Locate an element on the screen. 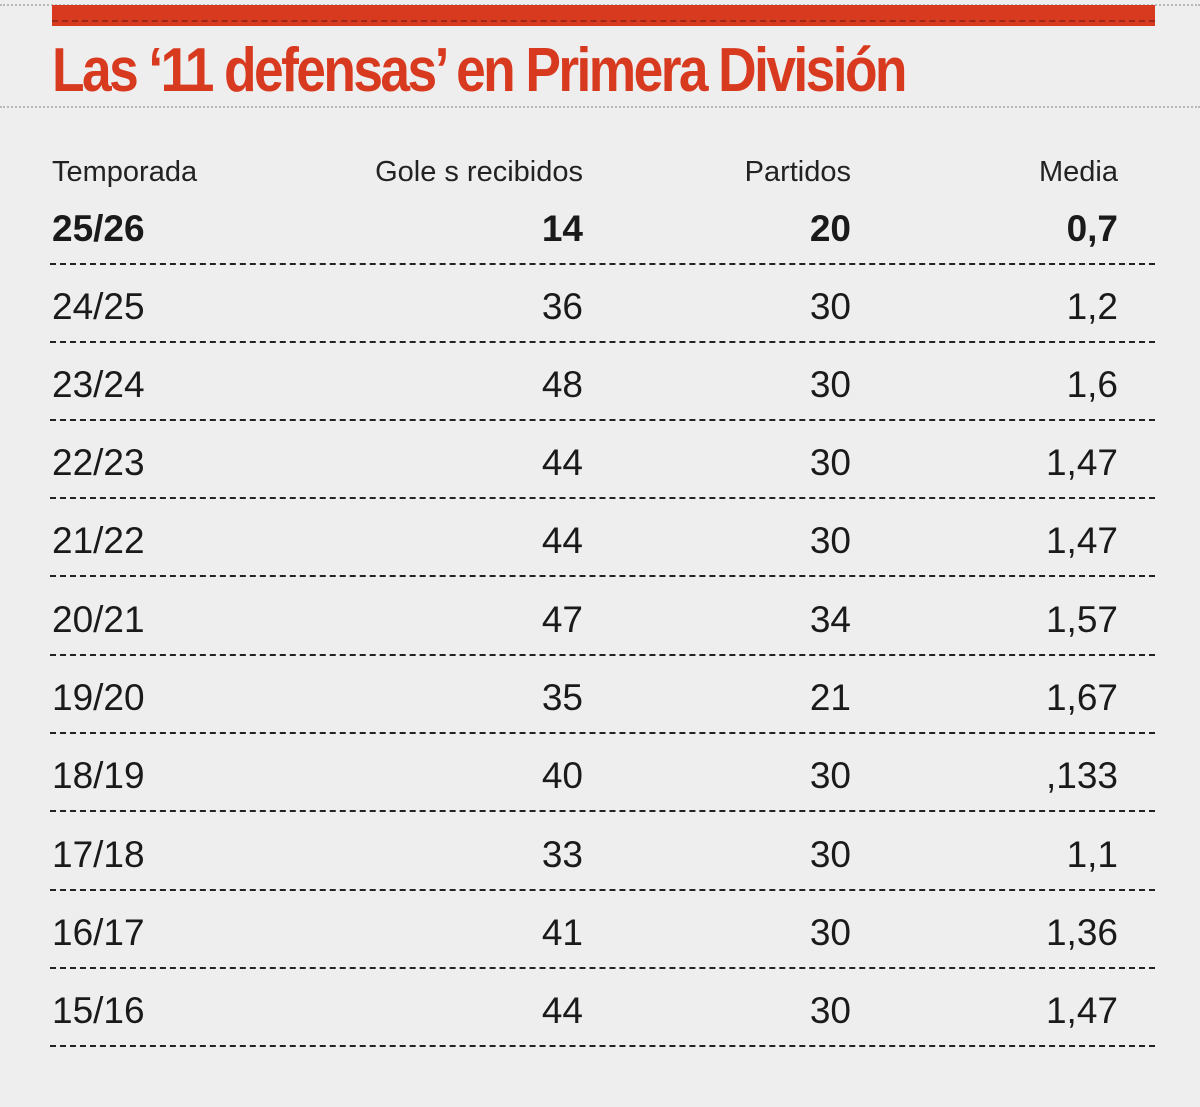 The width and height of the screenshot is (1200, 1107). cell-matches: 20 is located at coordinates (830, 228).